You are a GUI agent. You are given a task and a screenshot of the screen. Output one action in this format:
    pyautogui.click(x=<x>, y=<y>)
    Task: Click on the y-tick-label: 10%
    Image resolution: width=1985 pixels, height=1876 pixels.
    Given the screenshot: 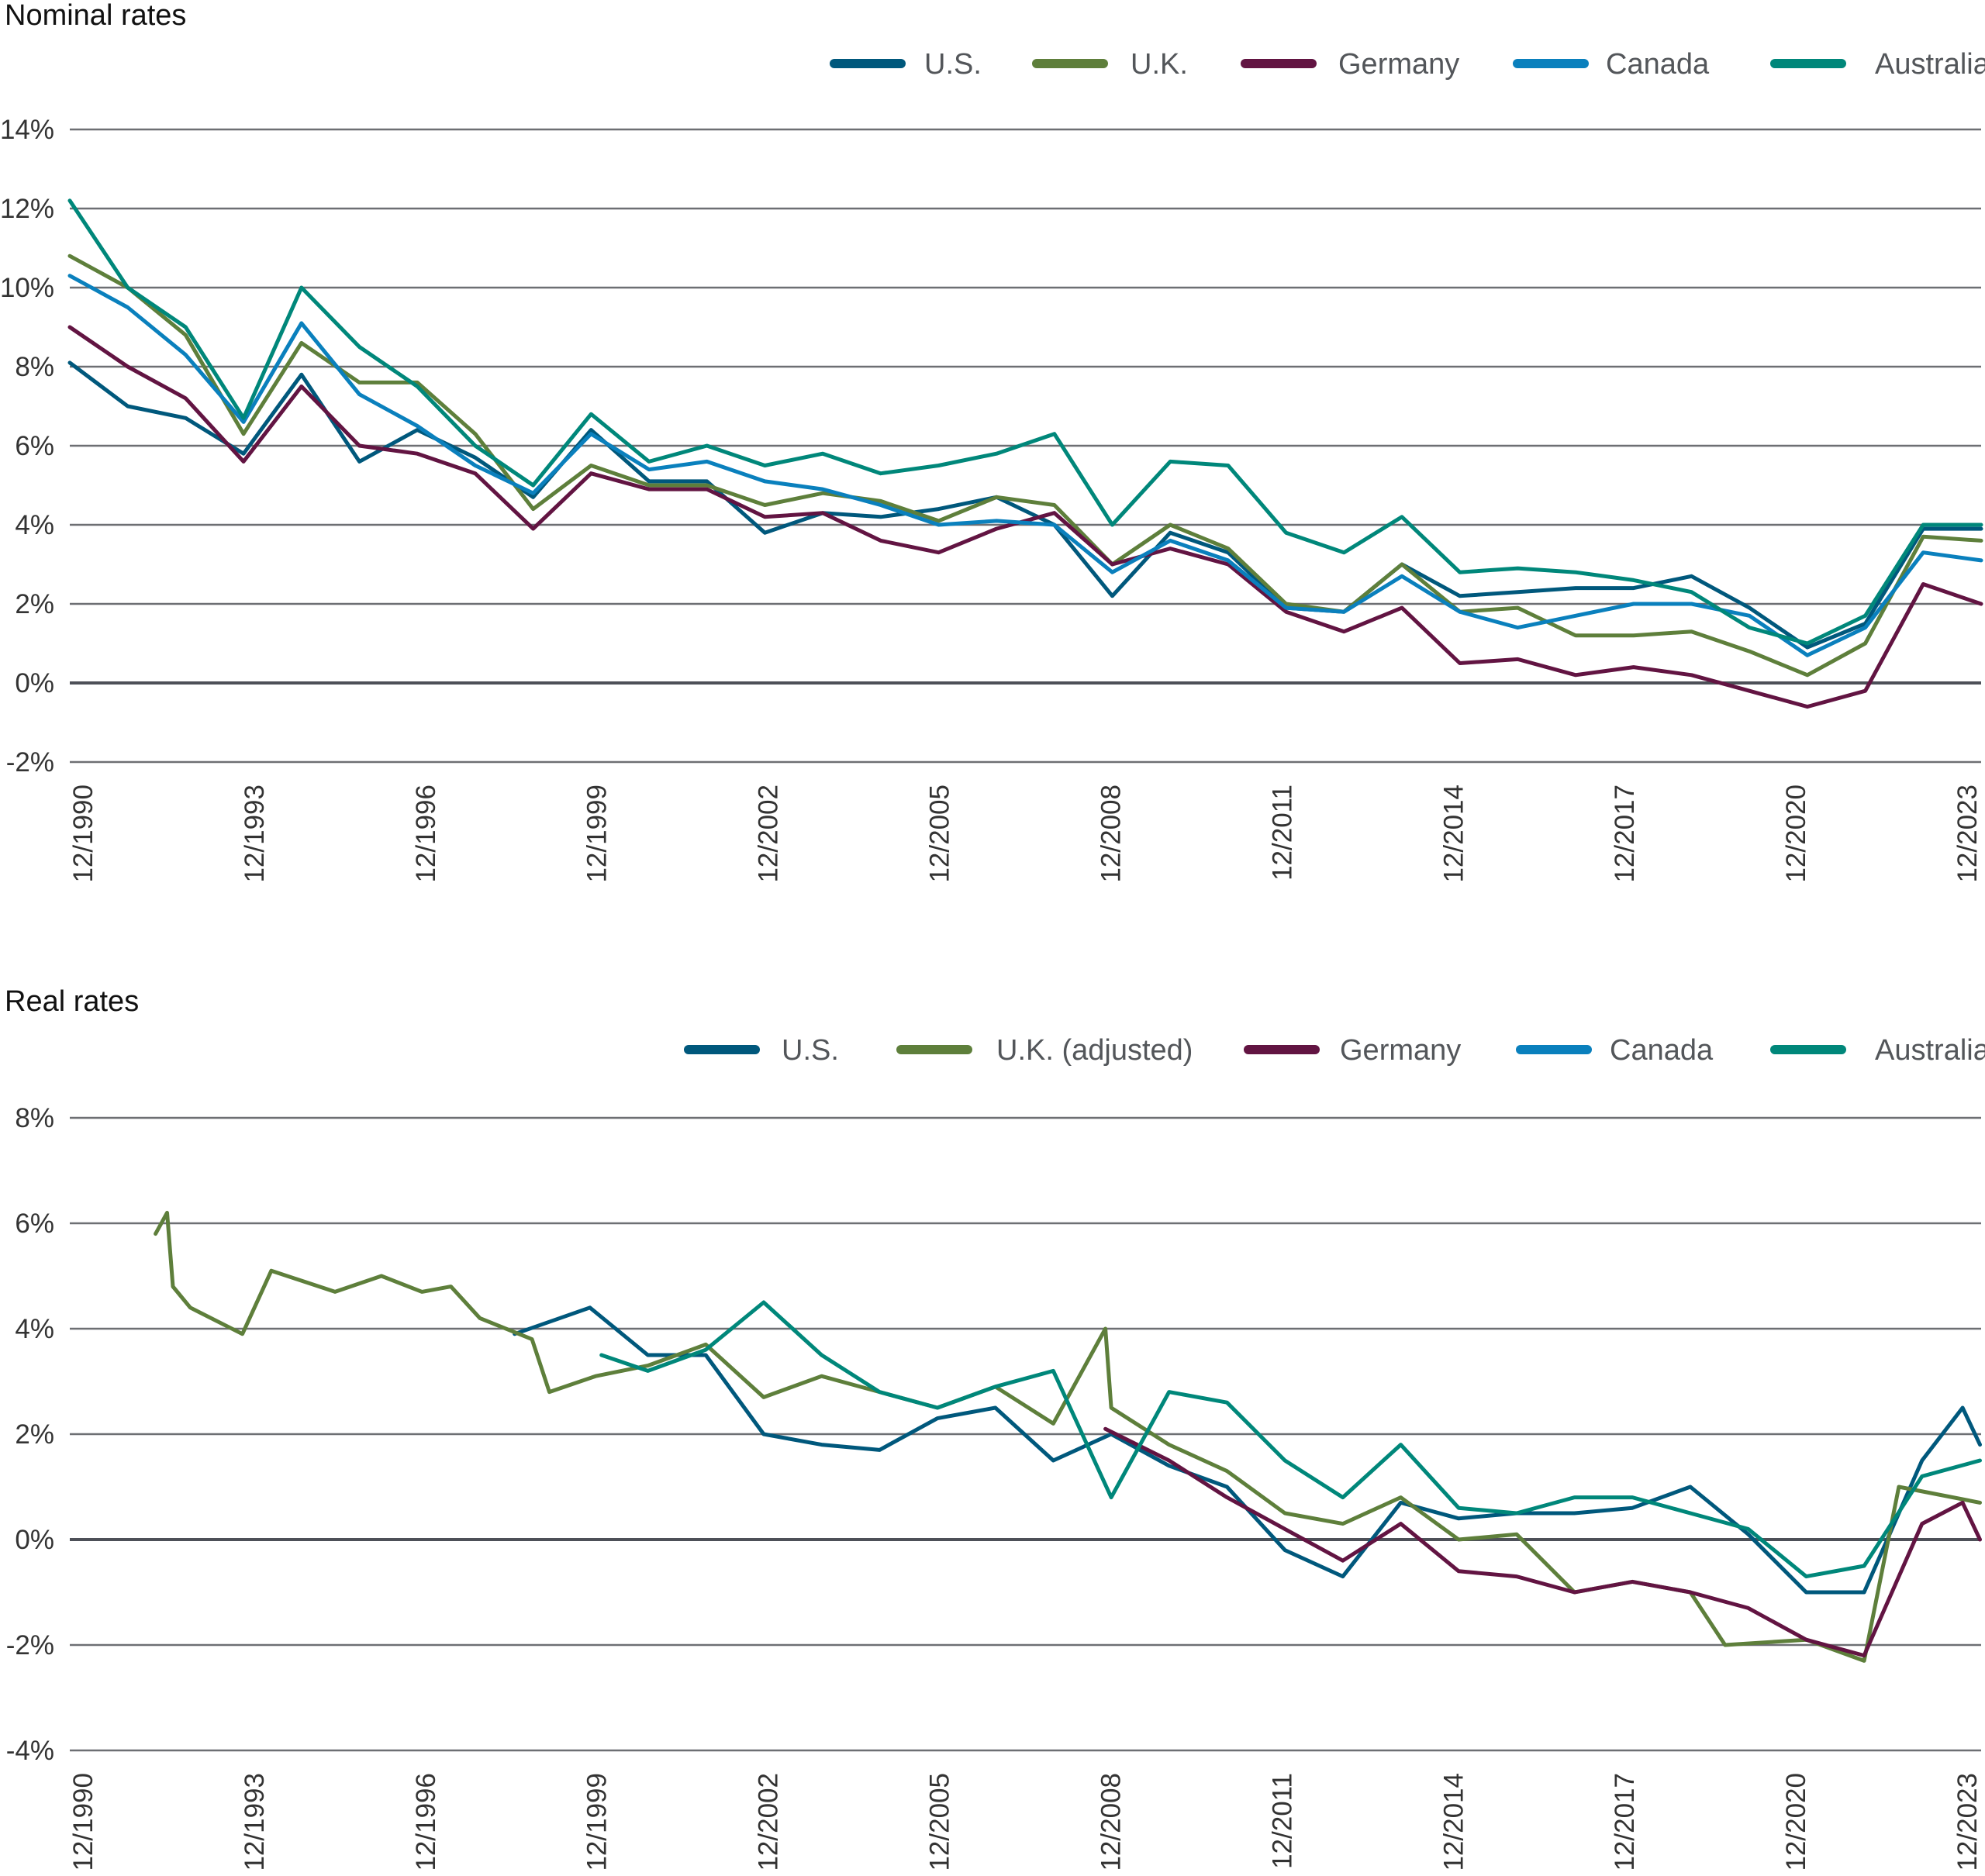 What is the action you would take?
    pyautogui.click(x=27, y=288)
    